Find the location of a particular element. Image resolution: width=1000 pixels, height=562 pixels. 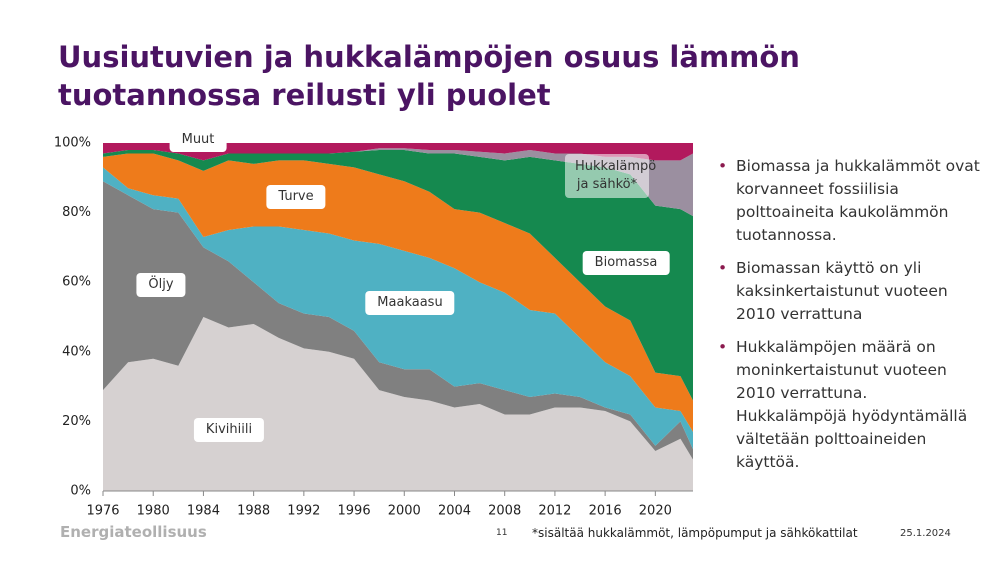

x-tick-label: 1996 is located at coordinates (354, 511).